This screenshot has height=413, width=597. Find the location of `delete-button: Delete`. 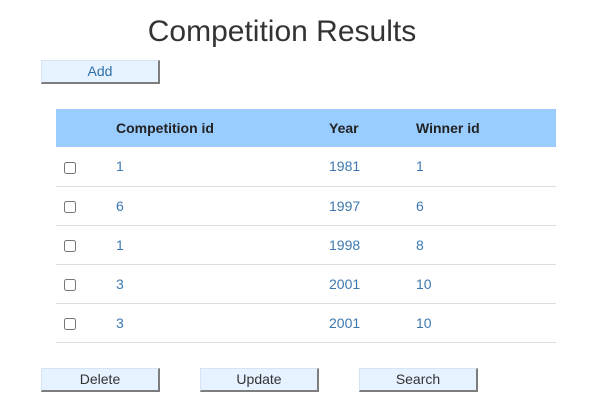

delete-button: Delete is located at coordinates (100, 380).